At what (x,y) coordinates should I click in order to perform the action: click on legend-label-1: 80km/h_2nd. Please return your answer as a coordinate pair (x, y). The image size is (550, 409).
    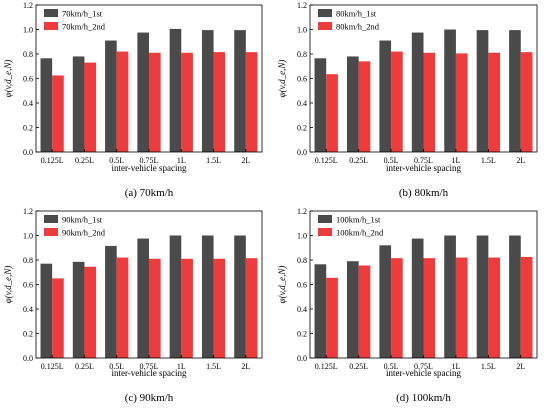
    Looking at the image, I should click on (358, 27).